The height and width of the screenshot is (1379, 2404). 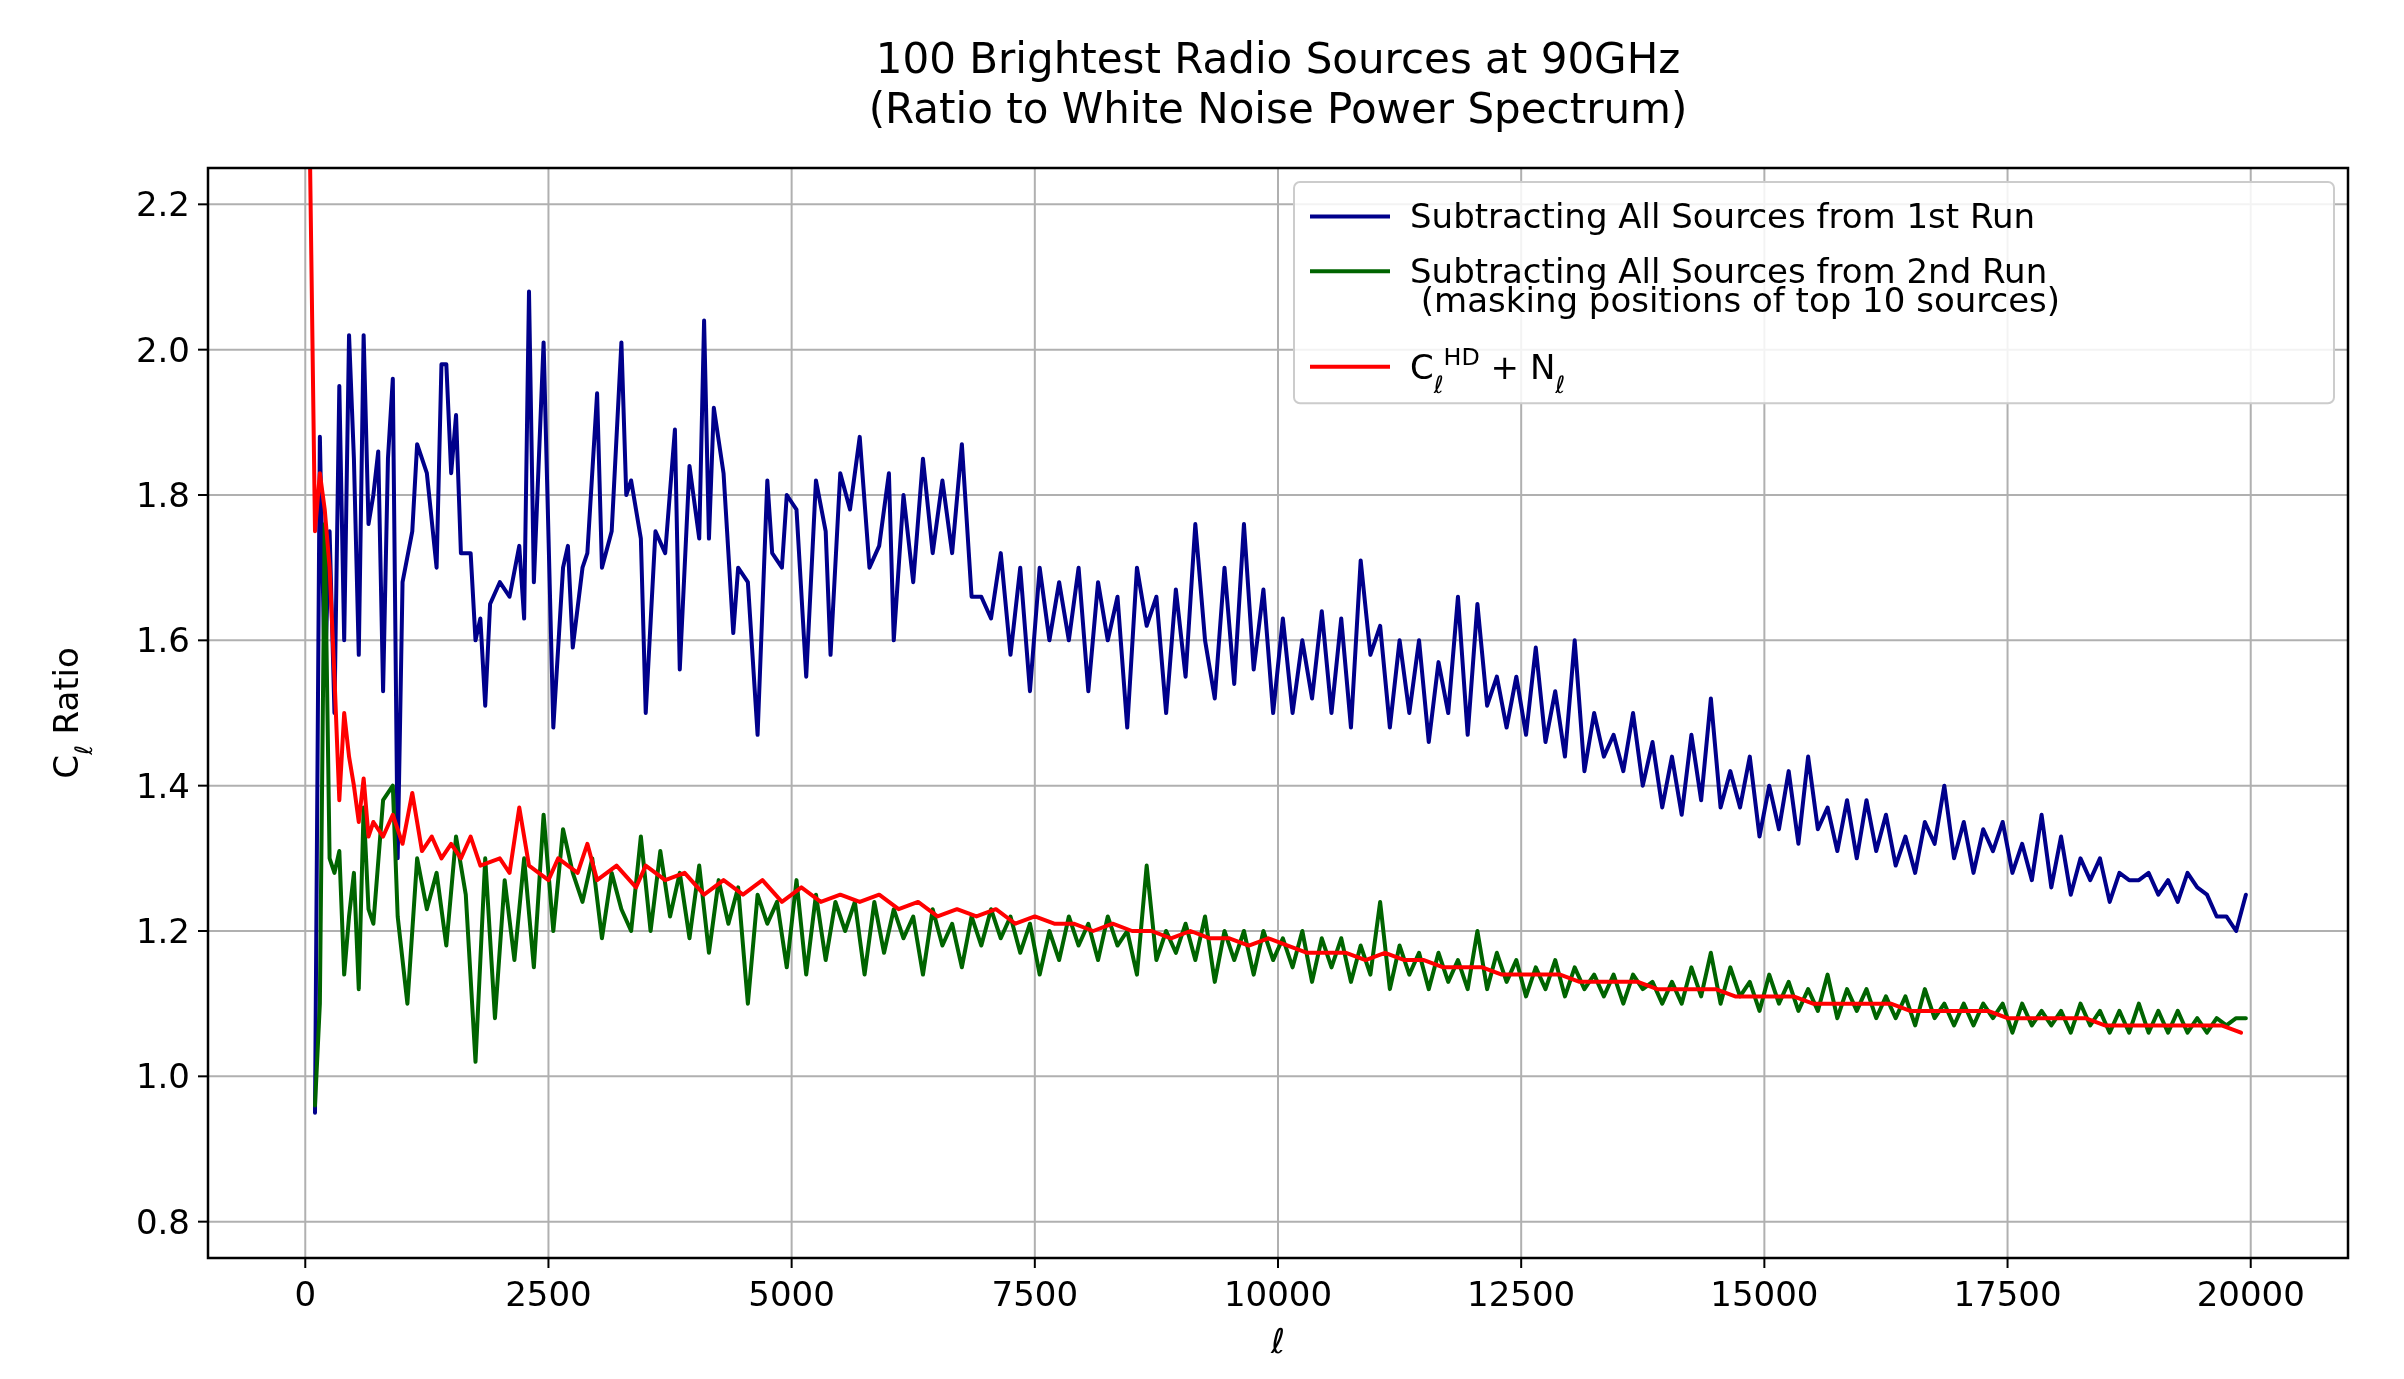 I want to click on y-tick-label: 2.2, so click(x=162, y=204).